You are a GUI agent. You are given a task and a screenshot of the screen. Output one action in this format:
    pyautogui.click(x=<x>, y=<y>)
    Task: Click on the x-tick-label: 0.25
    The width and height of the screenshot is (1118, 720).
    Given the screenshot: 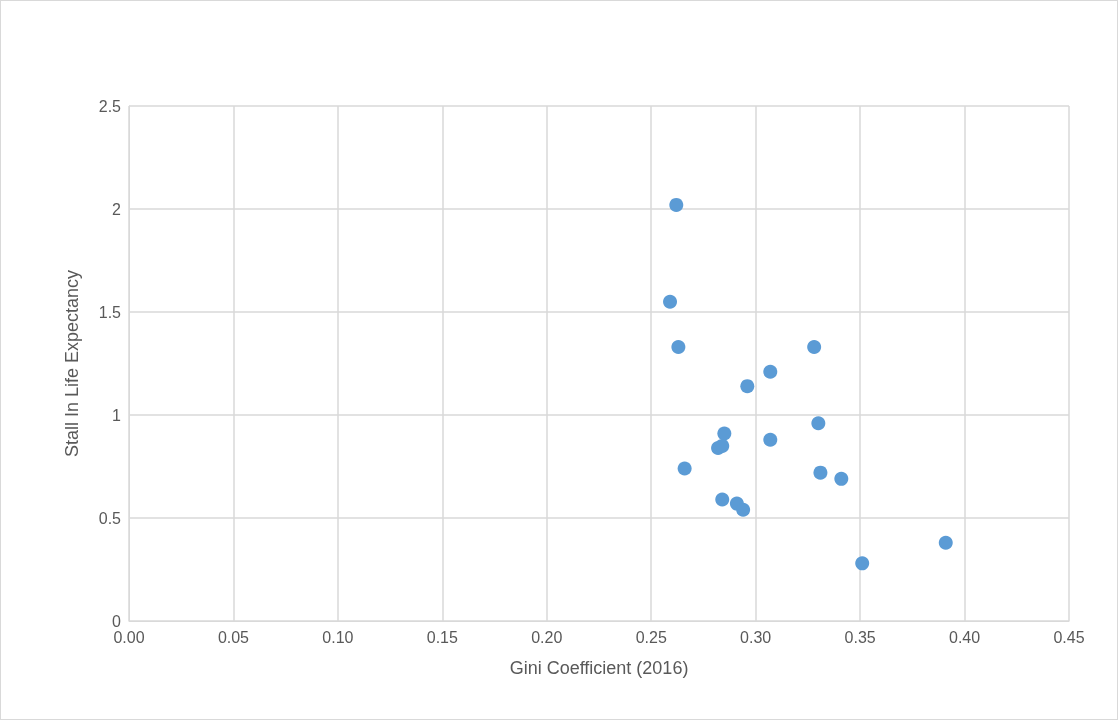 What is the action you would take?
    pyautogui.click(x=651, y=637)
    